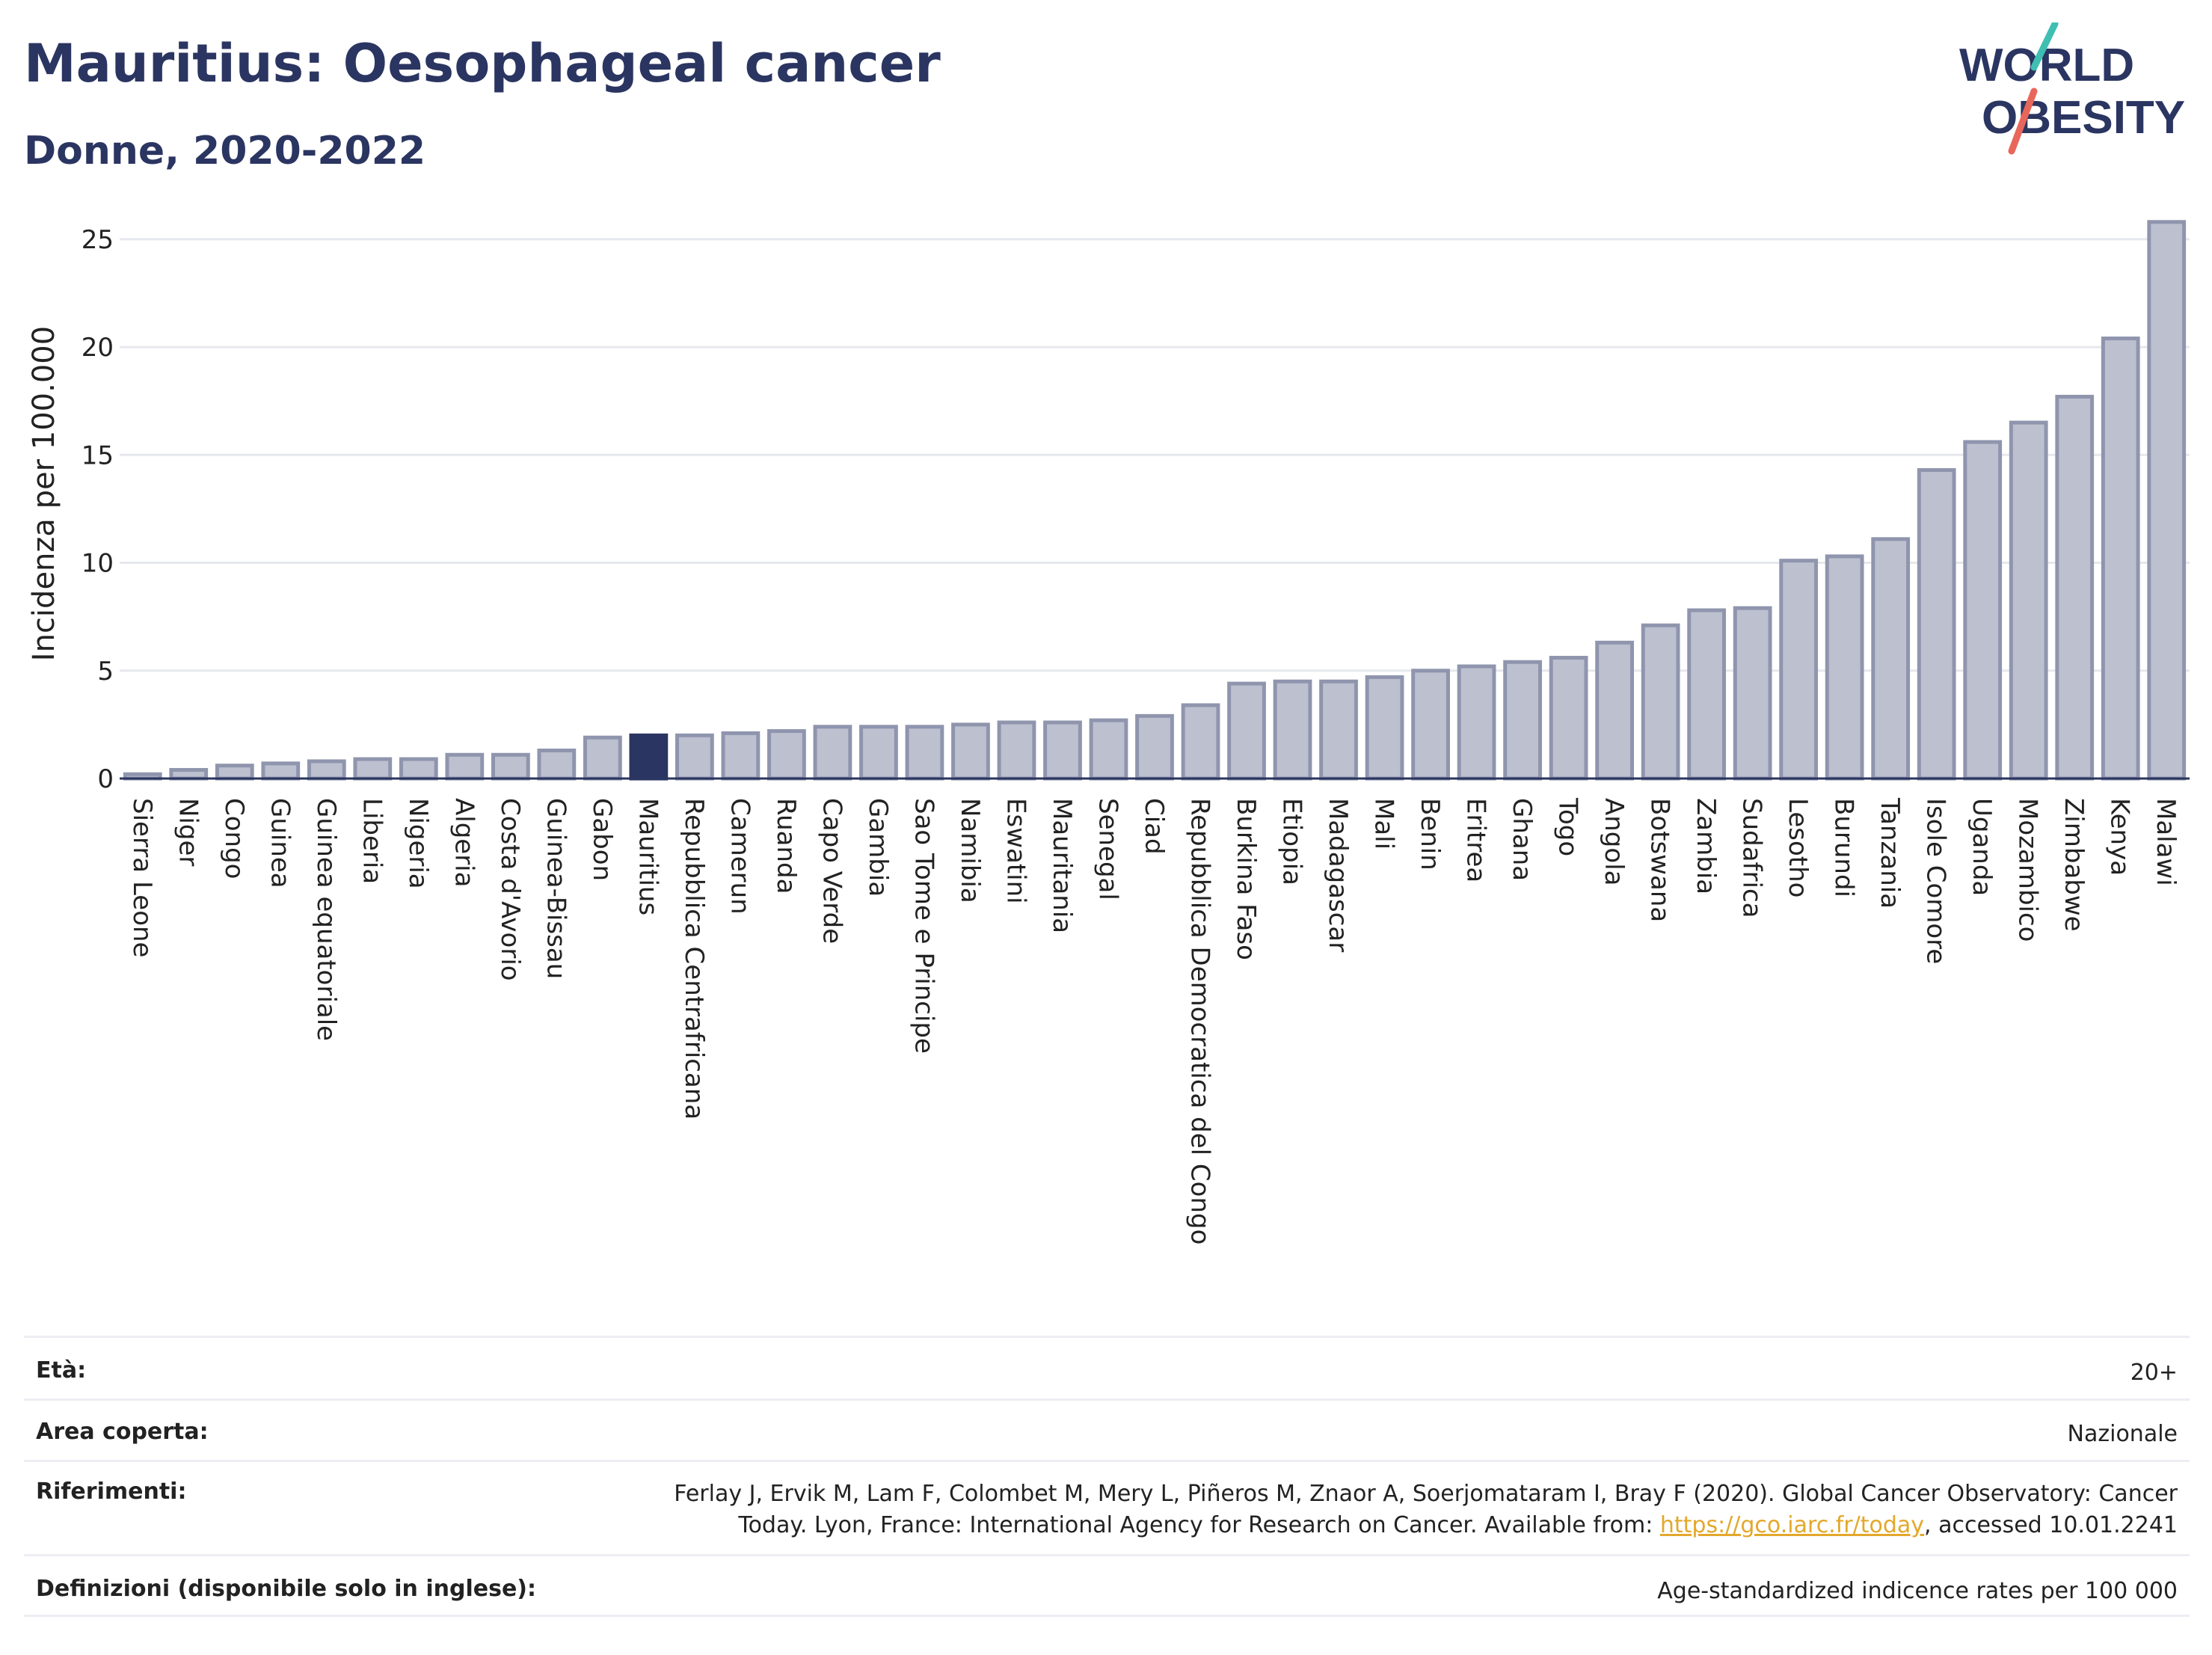  Describe the element at coordinates (326, 770) in the screenshot. I see `bar-guinea-equatoriale` at that location.